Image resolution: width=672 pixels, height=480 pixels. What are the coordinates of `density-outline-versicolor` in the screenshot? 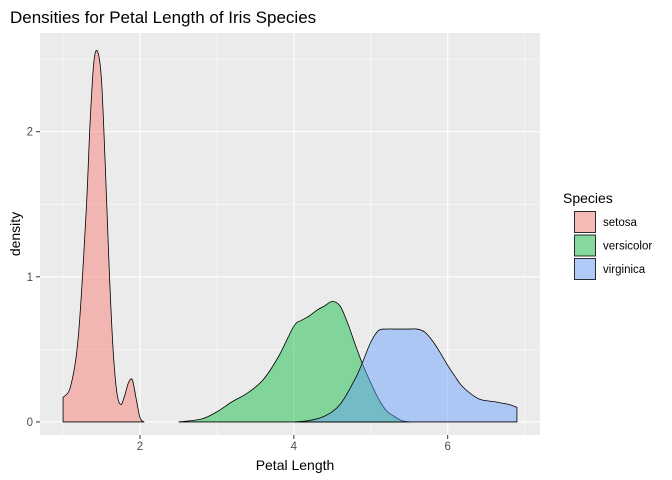 It's located at (294, 362).